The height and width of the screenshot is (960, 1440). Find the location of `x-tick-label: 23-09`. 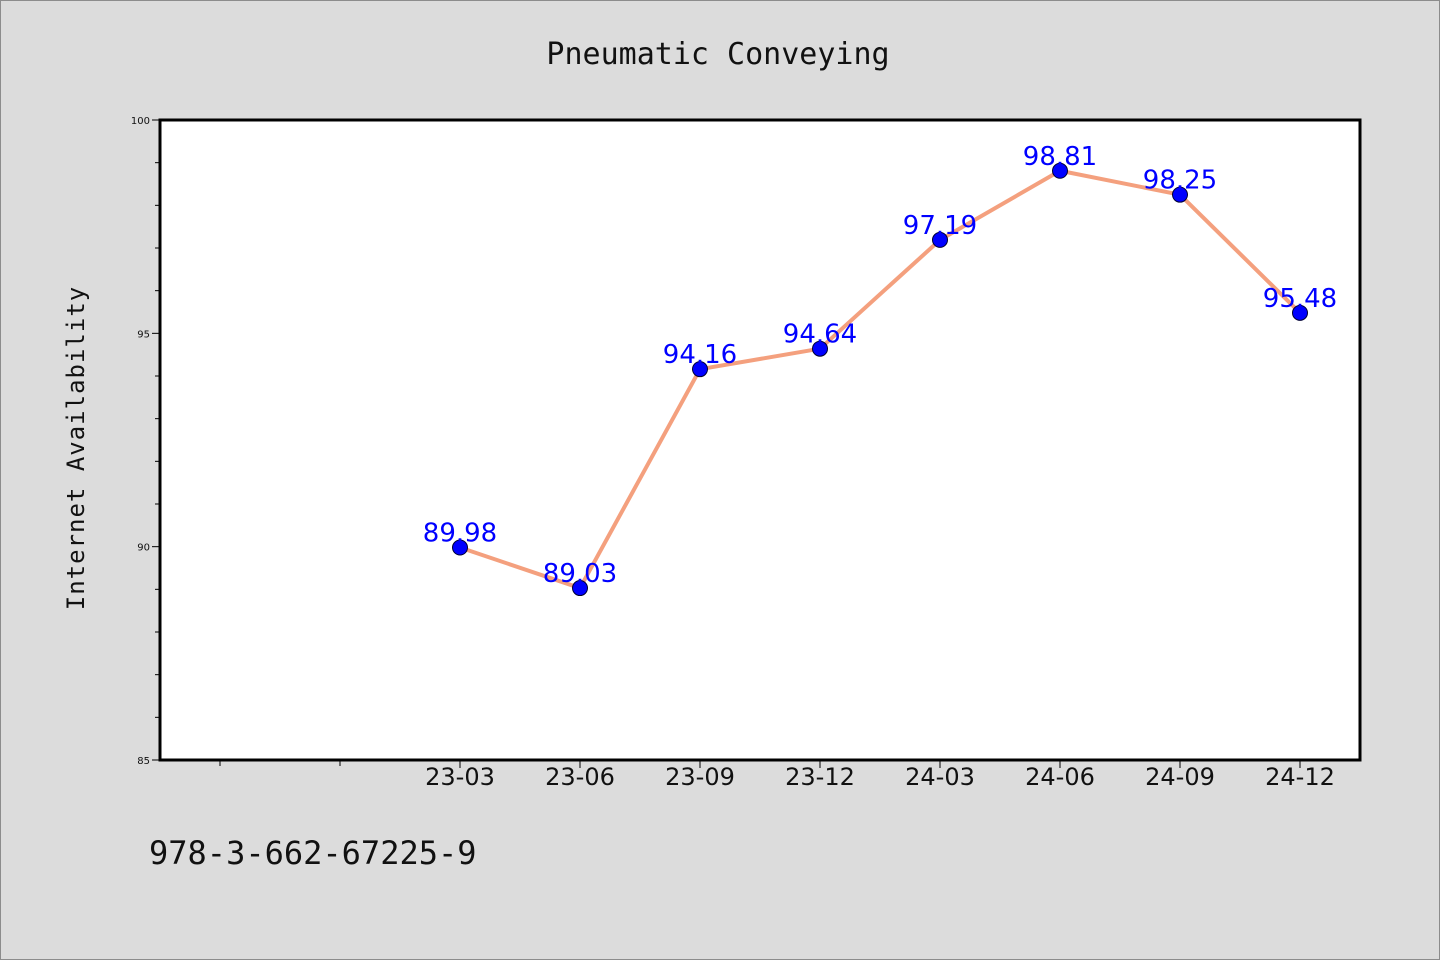

x-tick-label: 23-09 is located at coordinates (700, 777).